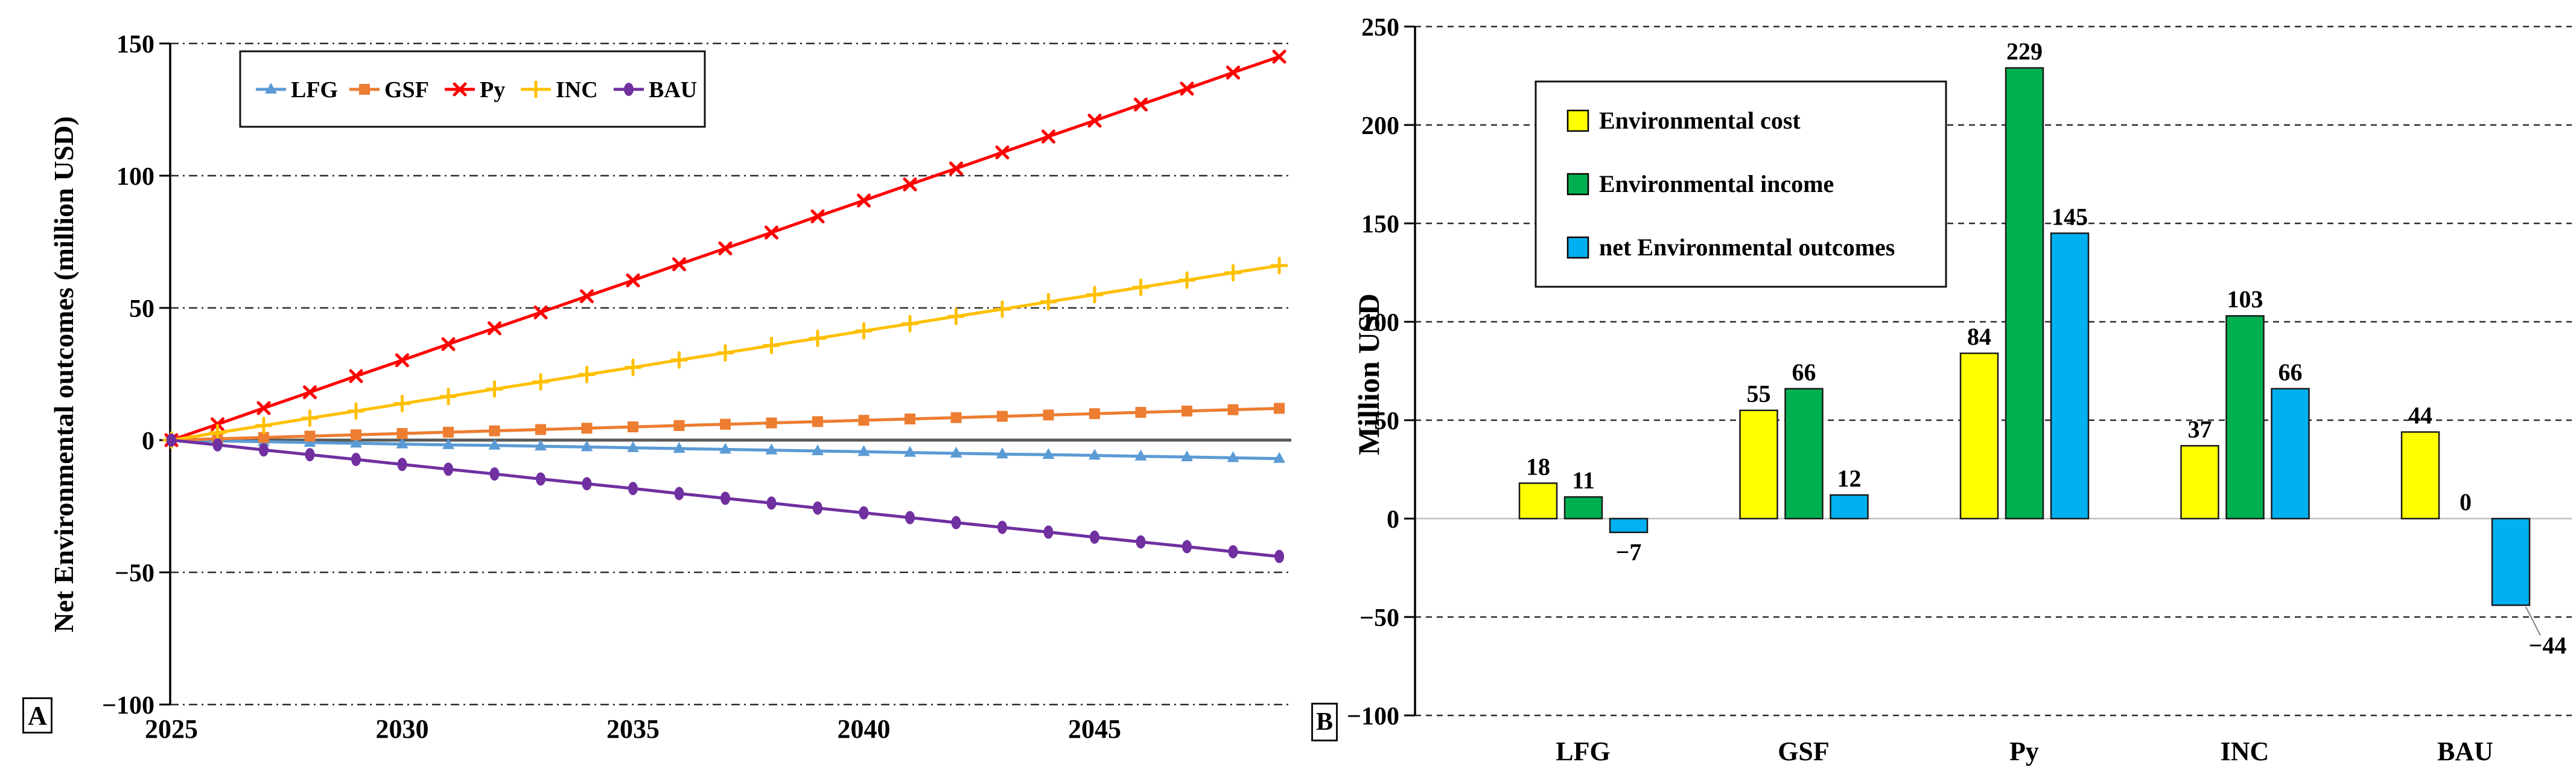  What do you see at coordinates (1393, 520) in the screenshot?
I see `y-tick-label: 0` at bounding box center [1393, 520].